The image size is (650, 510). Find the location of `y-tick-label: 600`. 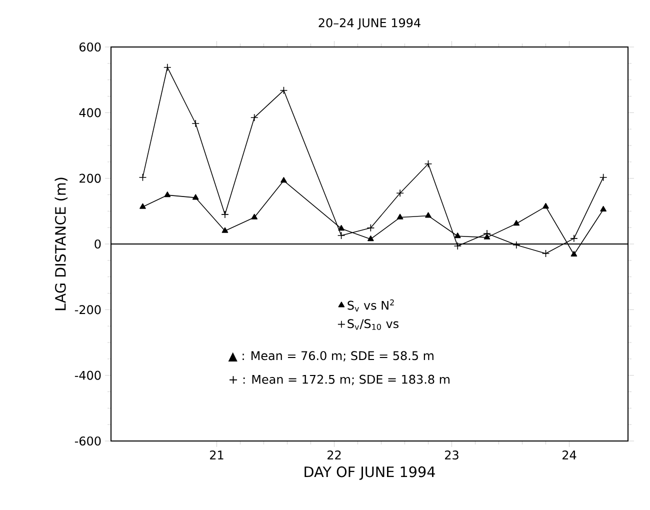

y-tick-label: 600 is located at coordinates (90, 47).